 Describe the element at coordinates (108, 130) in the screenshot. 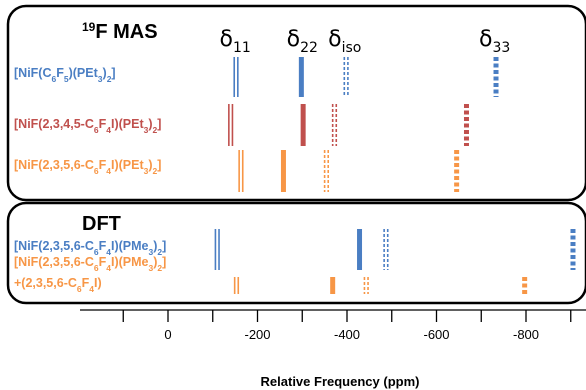

I see `p1-series-2-label-part: 4` at that location.